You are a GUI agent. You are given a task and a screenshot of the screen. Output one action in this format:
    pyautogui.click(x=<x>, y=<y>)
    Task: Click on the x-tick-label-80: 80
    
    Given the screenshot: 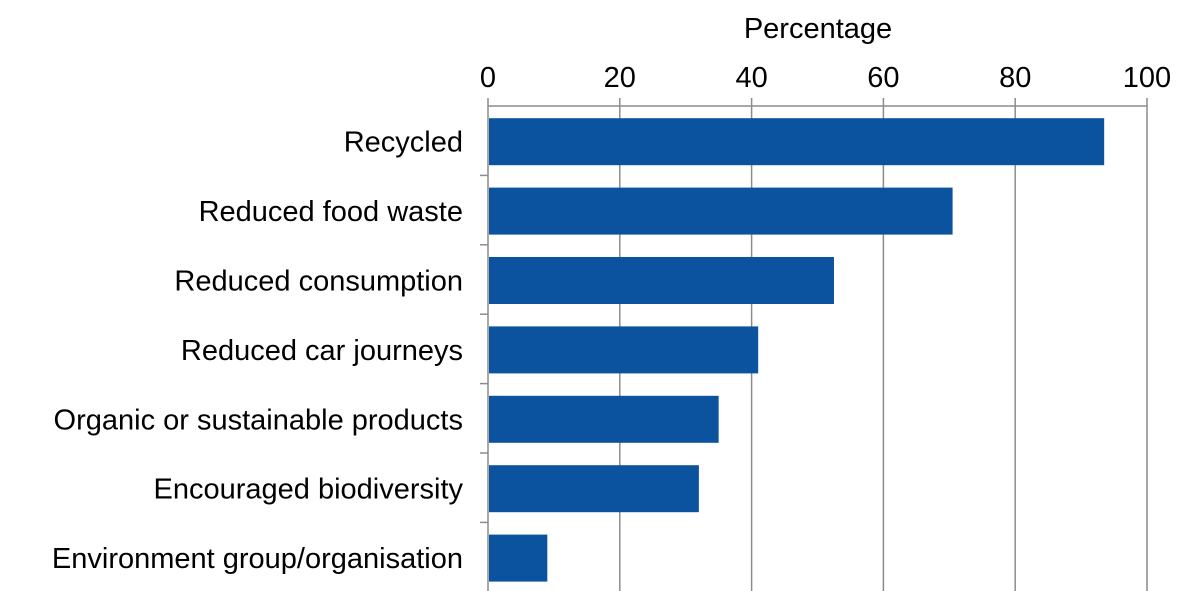 What is the action you would take?
    pyautogui.click(x=1015, y=78)
    